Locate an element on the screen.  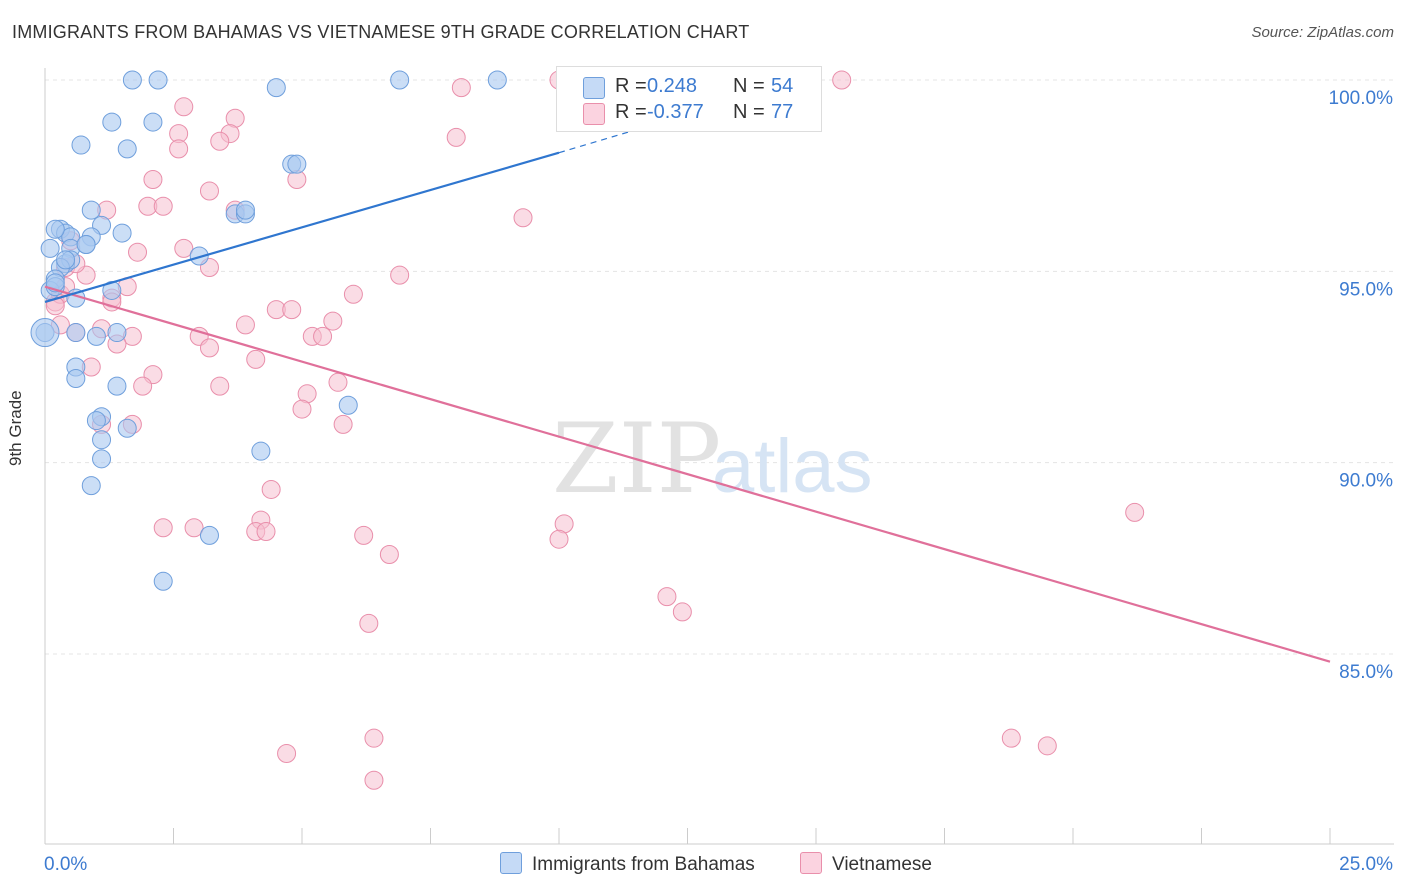
x-tick-label: 0.0% is located at coordinates (65, 864).